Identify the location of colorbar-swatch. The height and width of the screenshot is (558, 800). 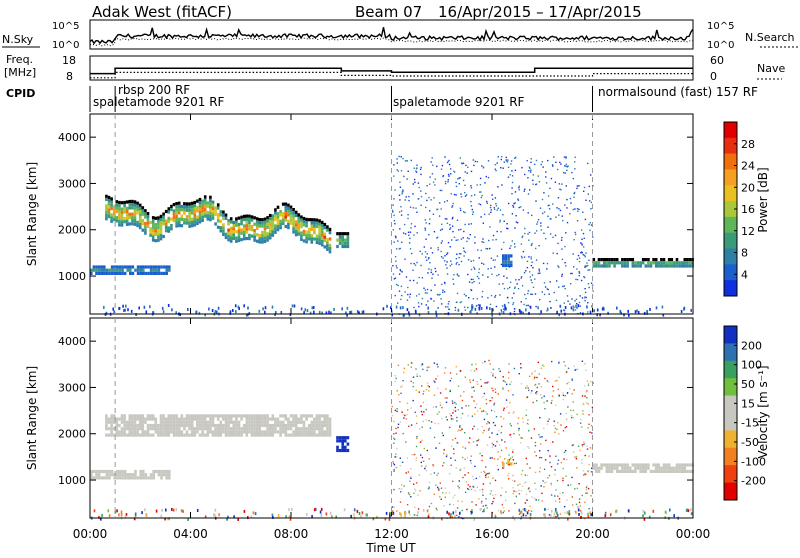
(730, 288).